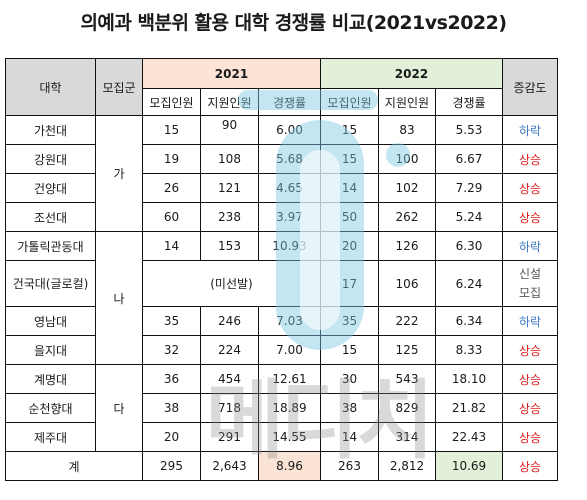 Image resolution: width=587 pixels, height=500 pixels. What do you see at coordinates (119, 408) in the screenshot?
I see `cell-group: 다` at bounding box center [119, 408].